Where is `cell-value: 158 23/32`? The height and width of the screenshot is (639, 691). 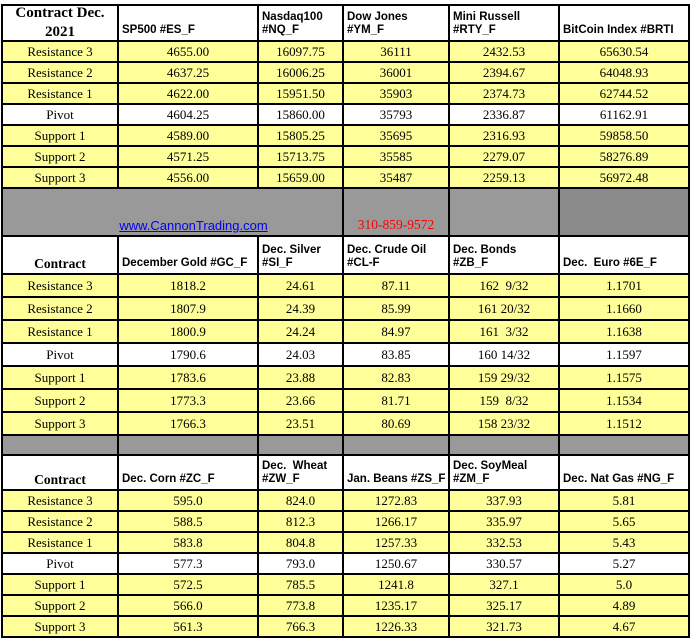 cell-value: 158 23/32 is located at coordinates (504, 423).